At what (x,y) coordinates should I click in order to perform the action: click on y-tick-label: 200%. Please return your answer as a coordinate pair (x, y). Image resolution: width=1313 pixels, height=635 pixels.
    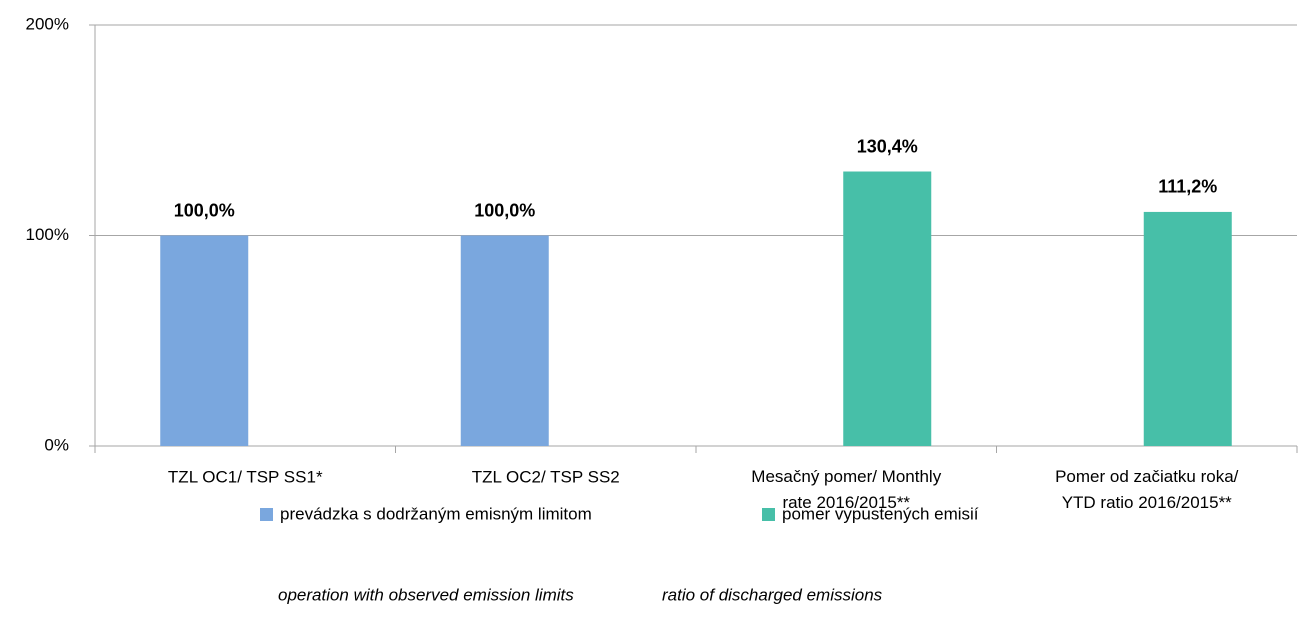
    Looking at the image, I should click on (47, 23).